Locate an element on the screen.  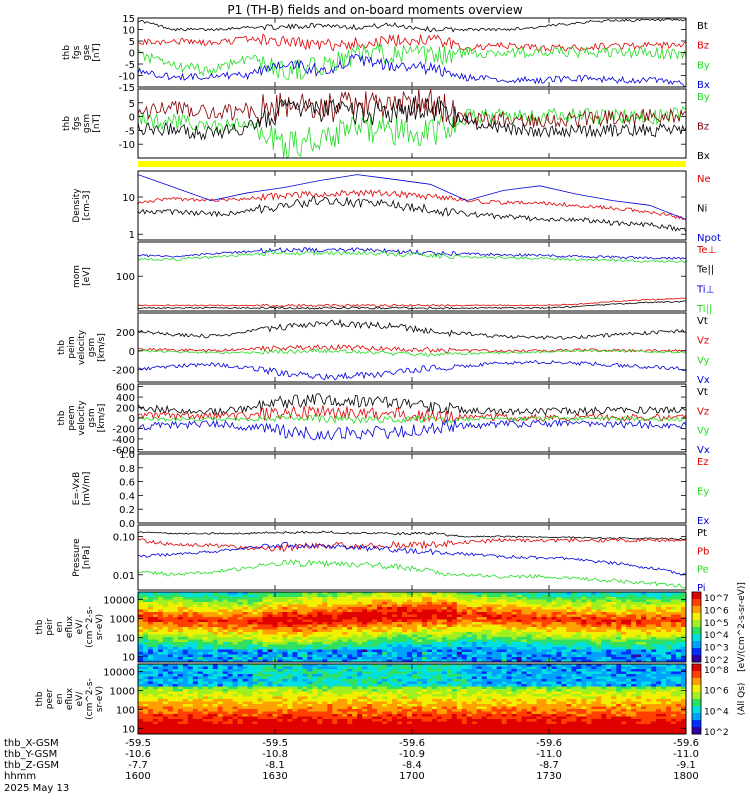
electron-velocity-series is located at coordinates (412, 417).